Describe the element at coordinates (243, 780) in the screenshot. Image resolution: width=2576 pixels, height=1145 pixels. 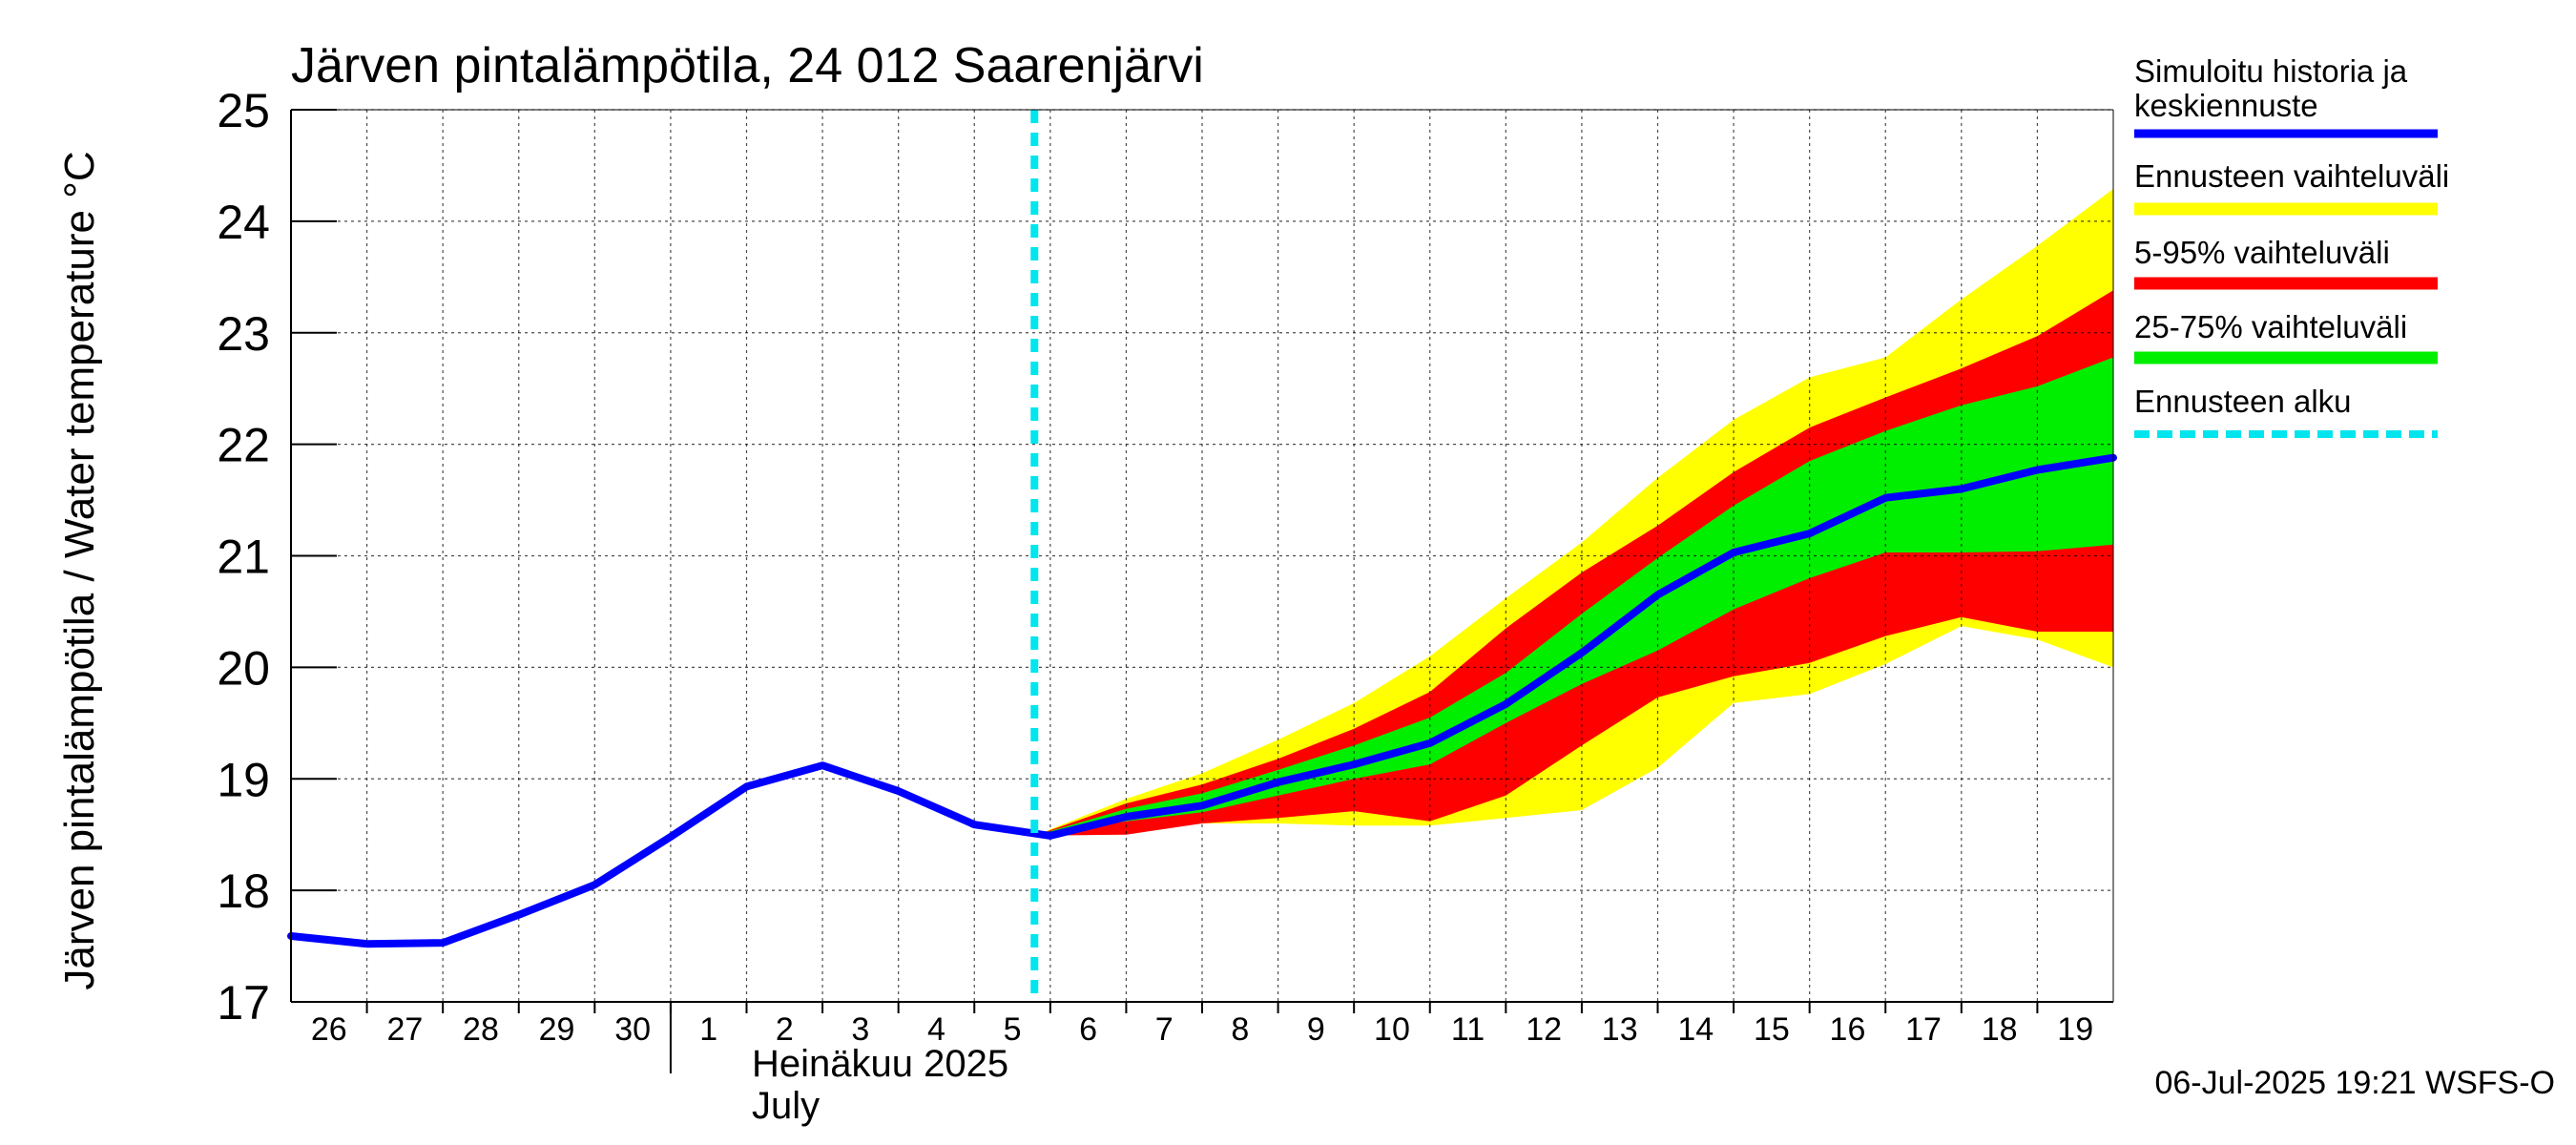
I see `y-tick-label: 19` at that location.